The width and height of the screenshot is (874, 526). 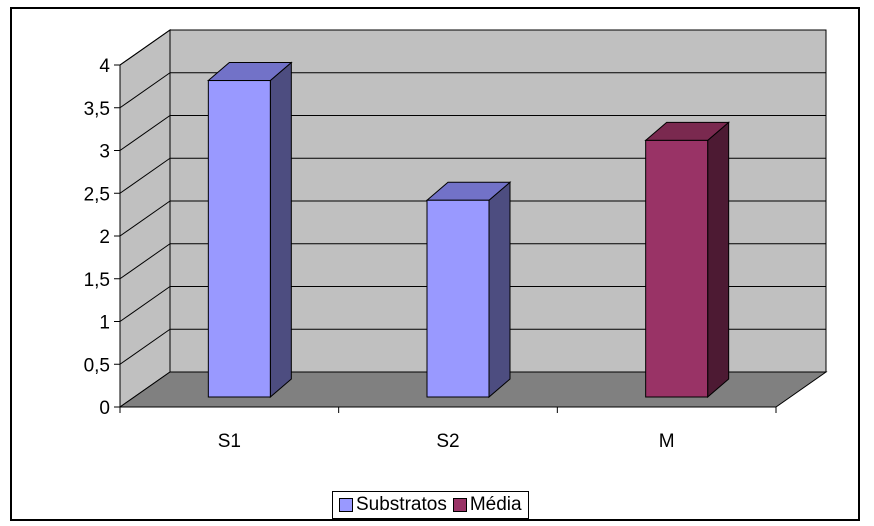 What do you see at coordinates (104, 152) in the screenshot?
I see `y-tick-label: 3` at bounding box center [104, 152].